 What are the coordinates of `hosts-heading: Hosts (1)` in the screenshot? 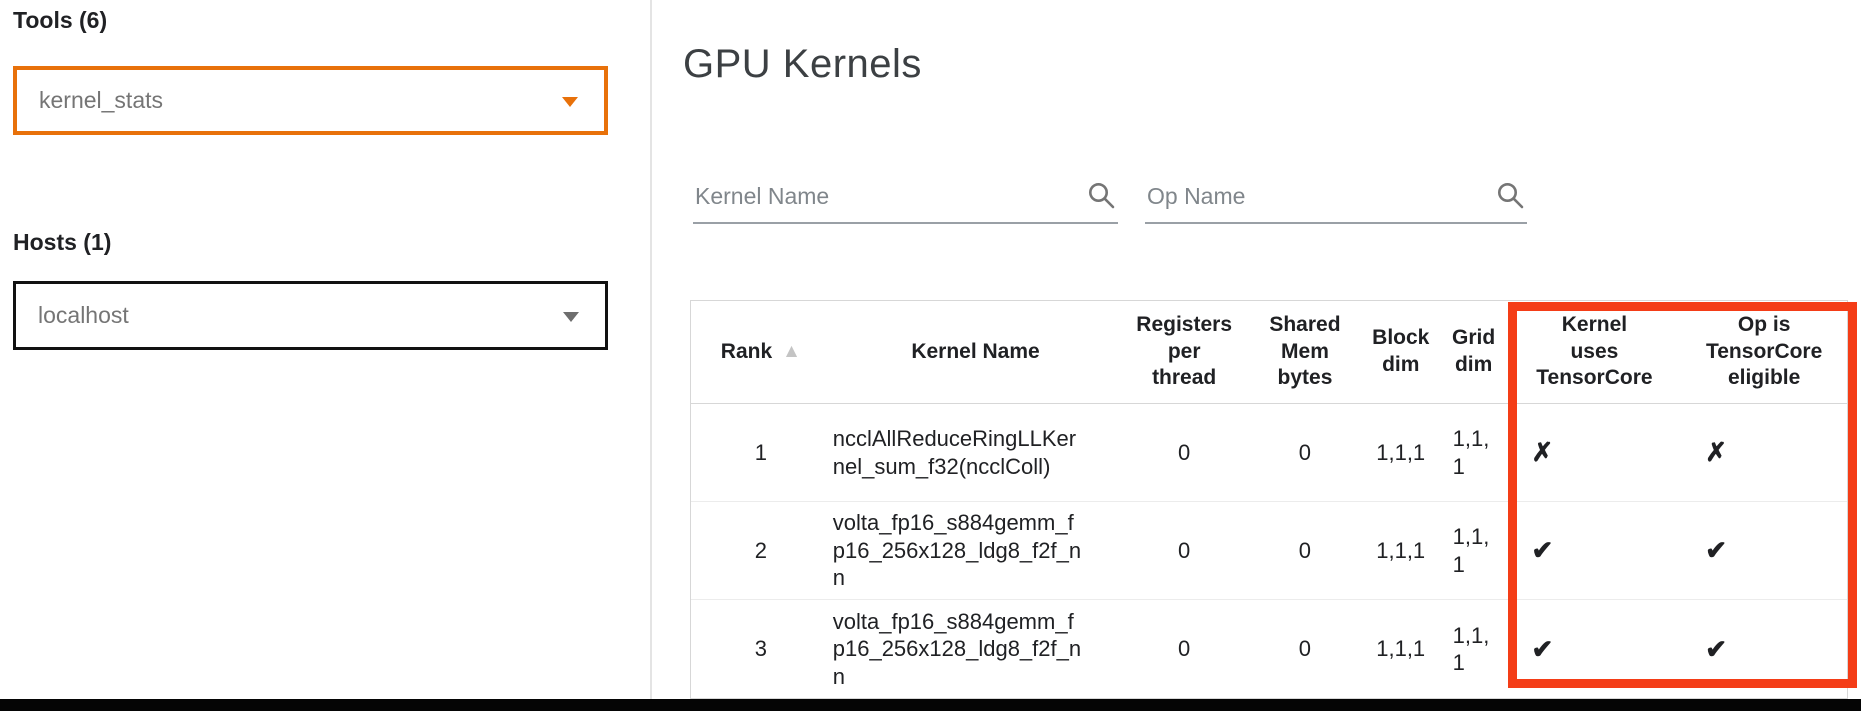 It's located at (62, 242).